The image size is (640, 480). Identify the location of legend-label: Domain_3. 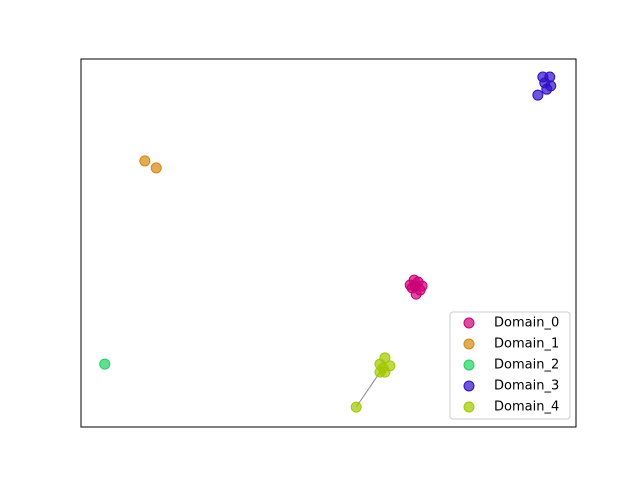
(526, 386).